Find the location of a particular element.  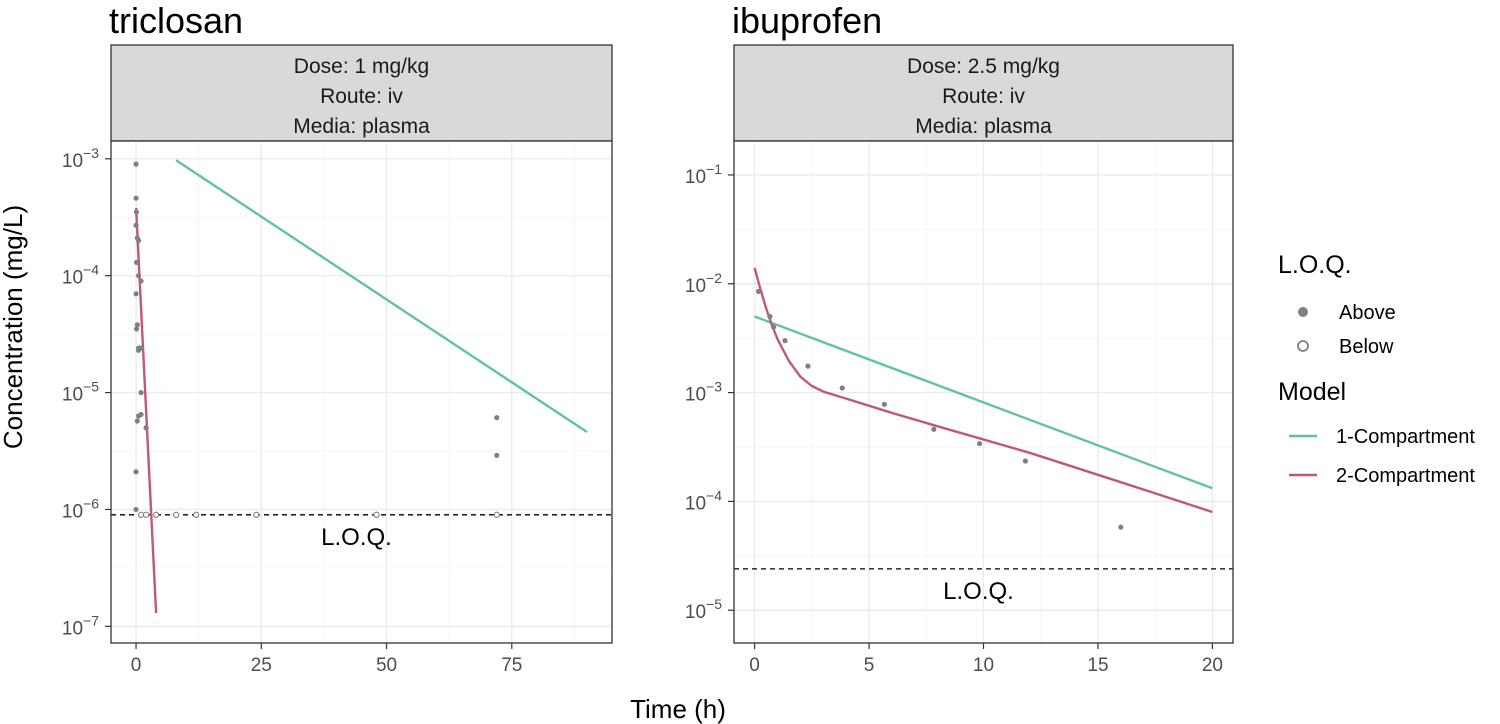

x-tick-label: 5 is located at coordinates (869, 665).